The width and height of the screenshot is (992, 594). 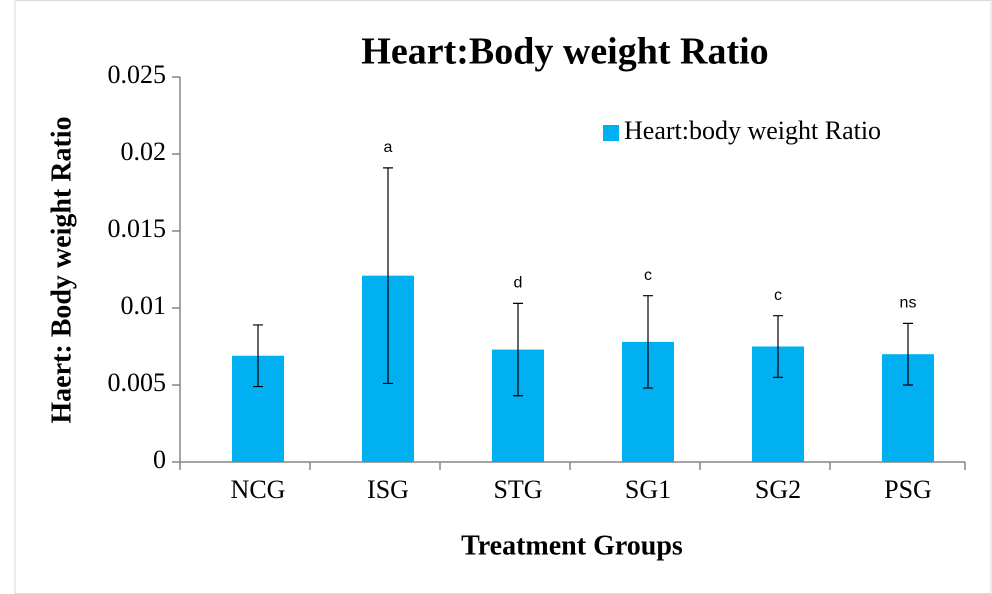 What do you see at coordinates (908, 489) in the screenshot?
I see `x-tick-label: PSG` at bounding box center [908, 489].